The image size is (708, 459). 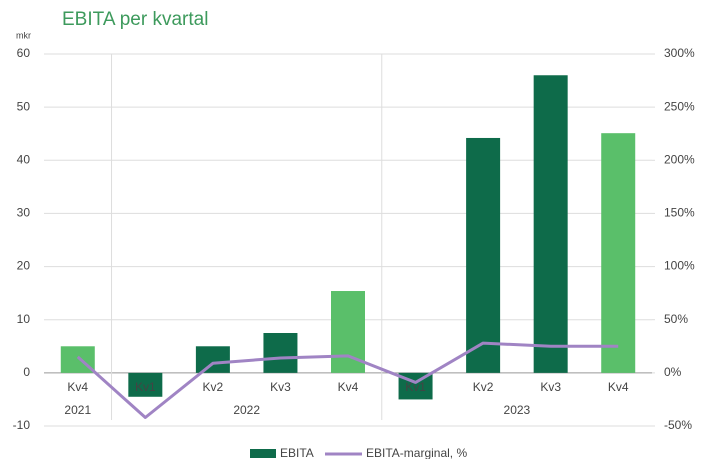 I want to click on y-axis-label: mkr, so click(x=23, y=35).